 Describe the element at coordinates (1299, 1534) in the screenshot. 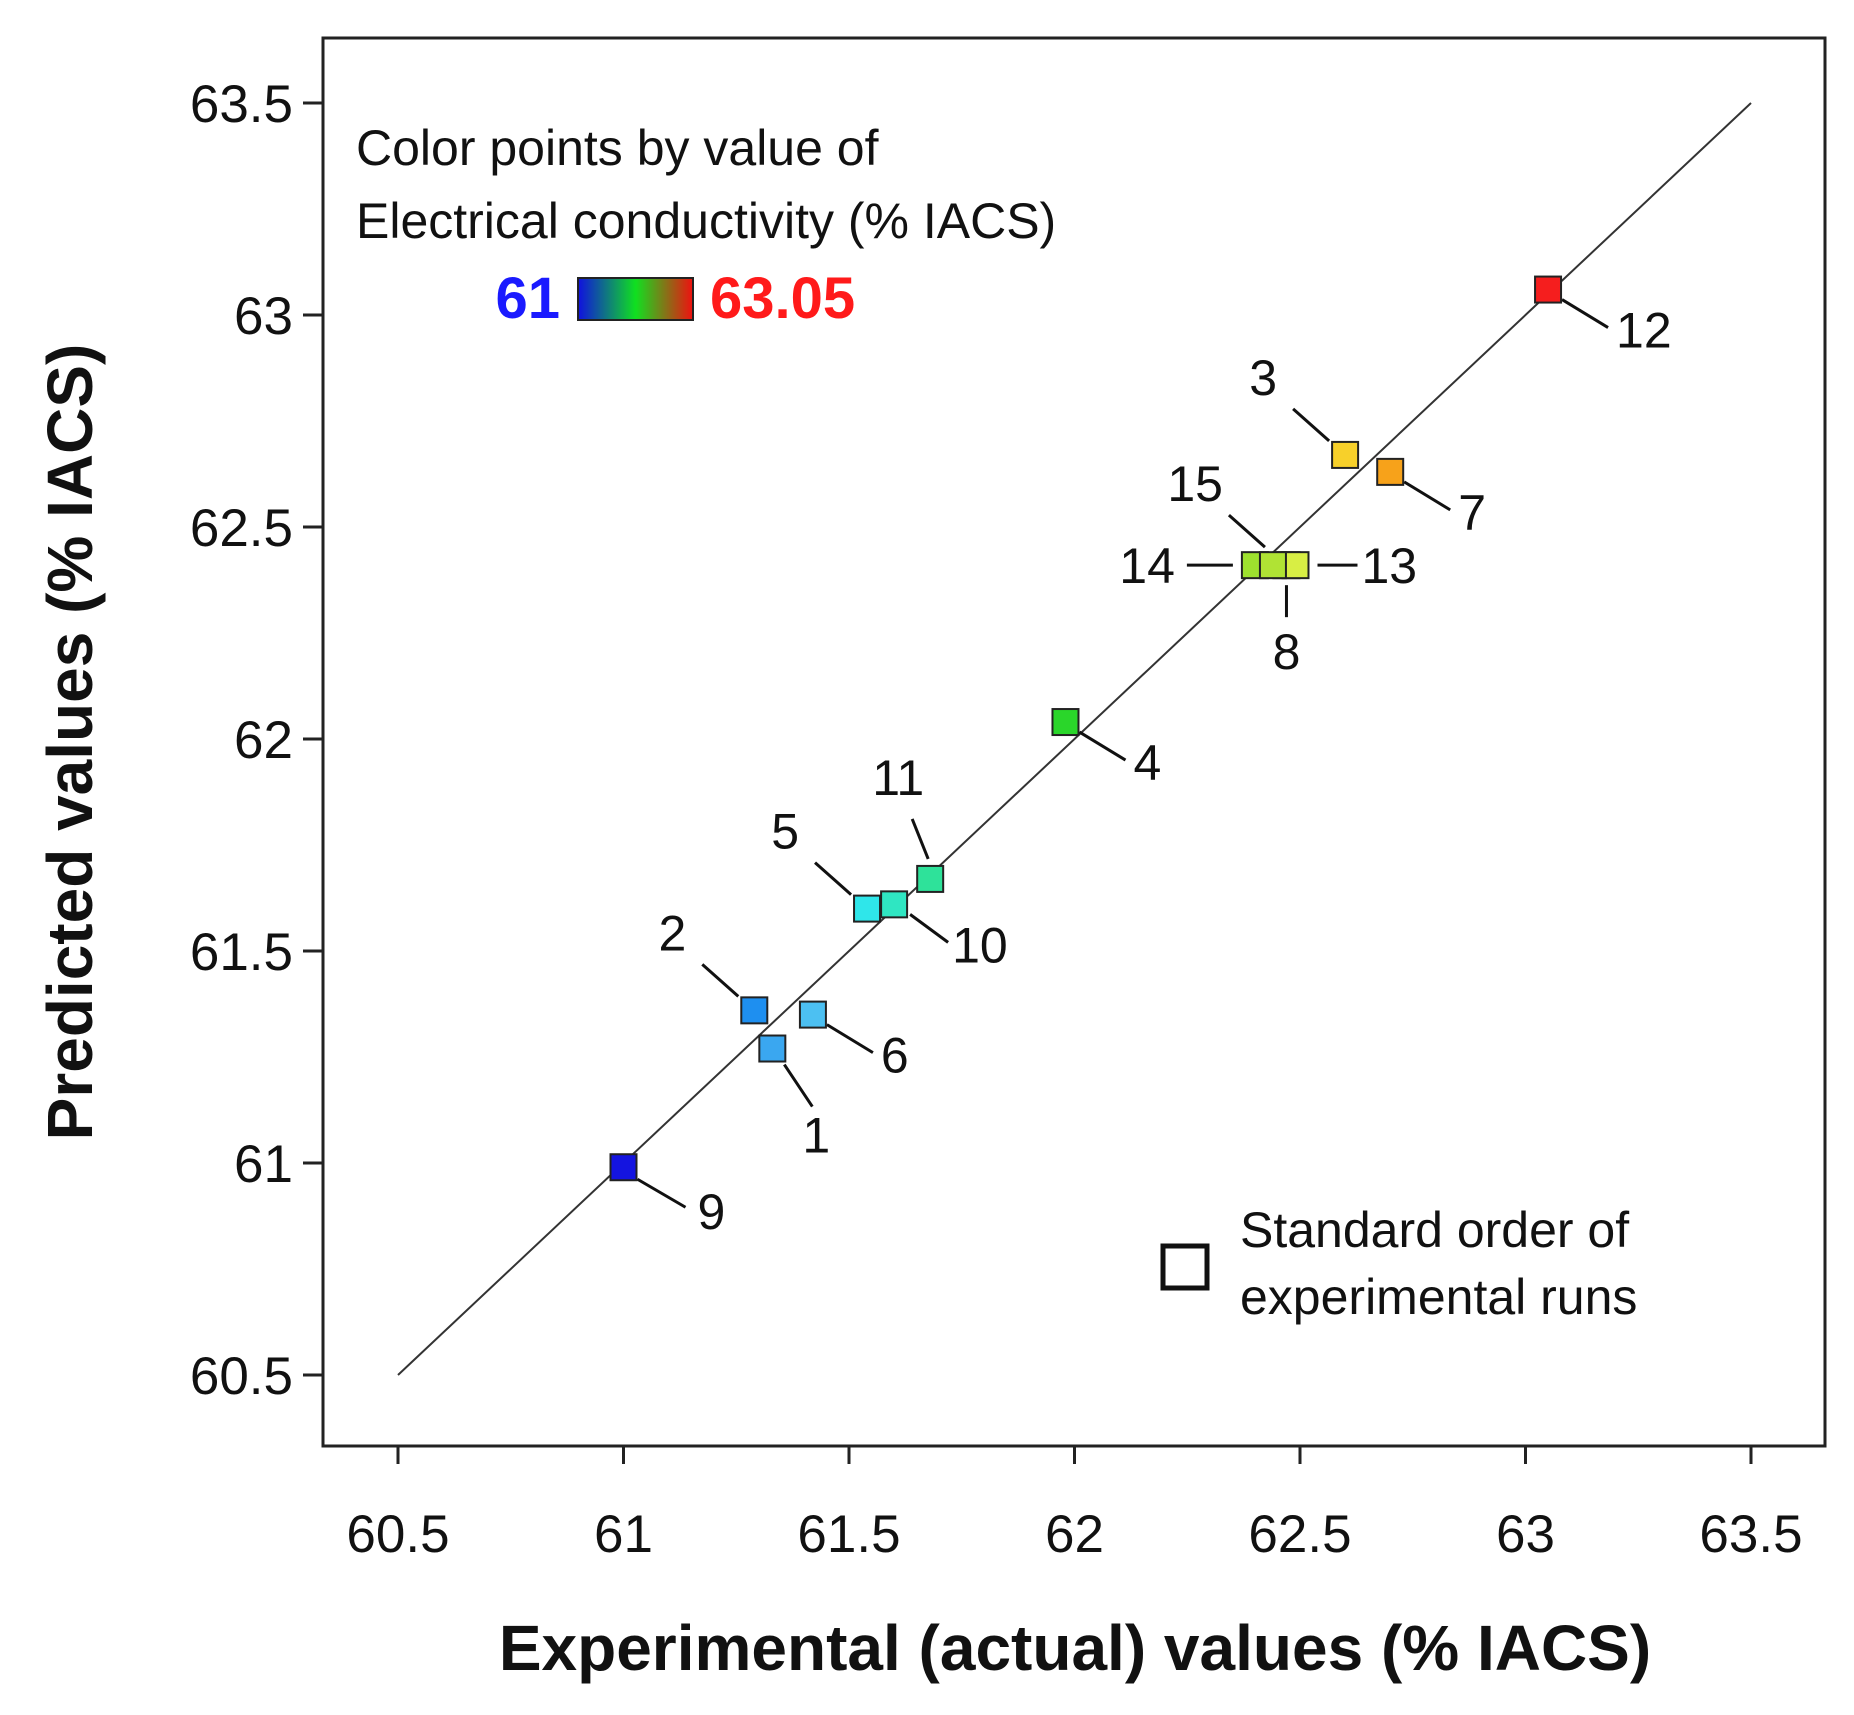

I see `x-tick-label: 62.5` at that location.